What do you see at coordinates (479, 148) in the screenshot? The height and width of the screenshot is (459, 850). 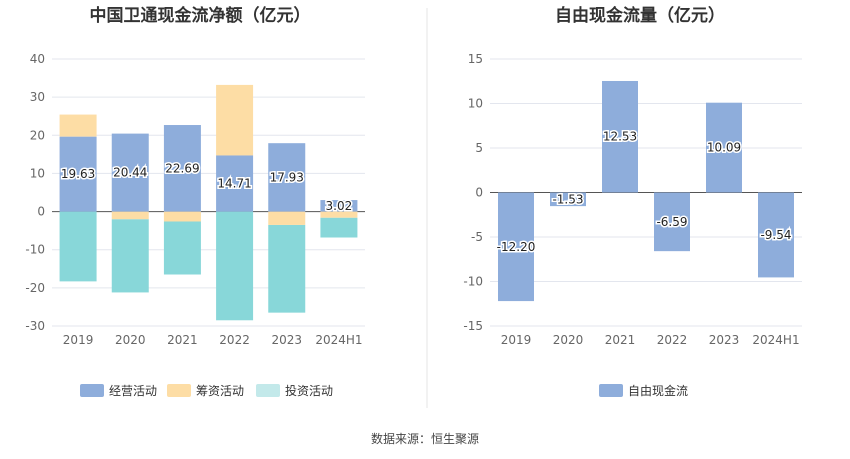 I see `y-tick-label: 5` at bounding box center [479, 148].